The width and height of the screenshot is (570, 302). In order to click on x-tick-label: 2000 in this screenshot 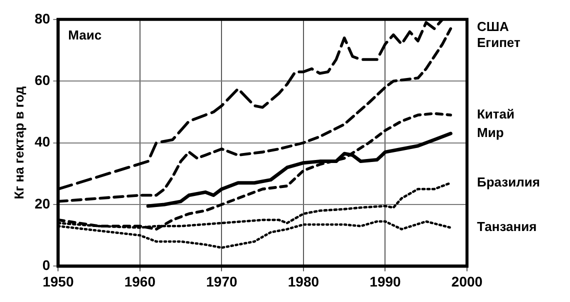, I will do `click(467, 281)`.